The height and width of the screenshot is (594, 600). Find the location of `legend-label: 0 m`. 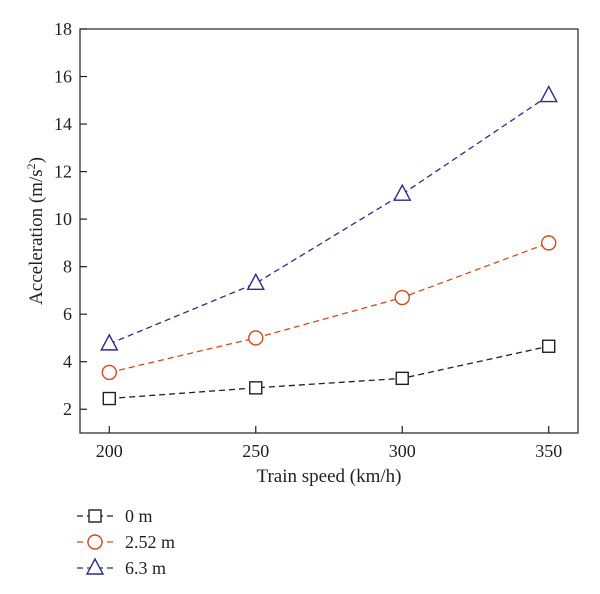

legend-label: 0 m is located at coordinates (139, 516).